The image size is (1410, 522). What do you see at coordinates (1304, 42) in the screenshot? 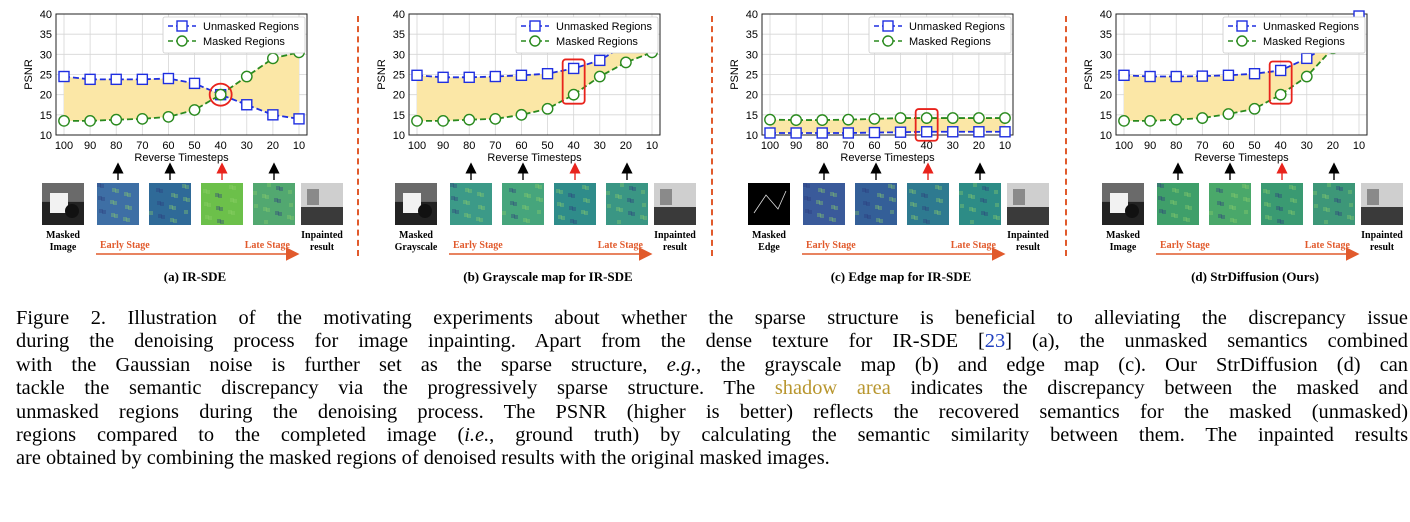
I see `legend-label: Masked Regions` at bounding box center [1304, 42].